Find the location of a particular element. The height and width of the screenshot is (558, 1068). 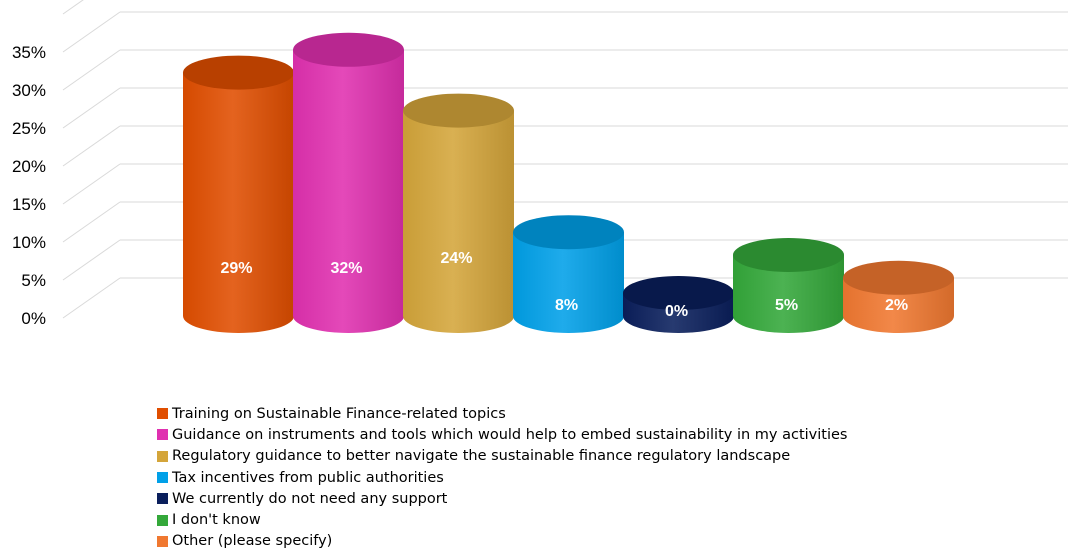

y-tick-label: 15% is located at coordinates (29, 204).